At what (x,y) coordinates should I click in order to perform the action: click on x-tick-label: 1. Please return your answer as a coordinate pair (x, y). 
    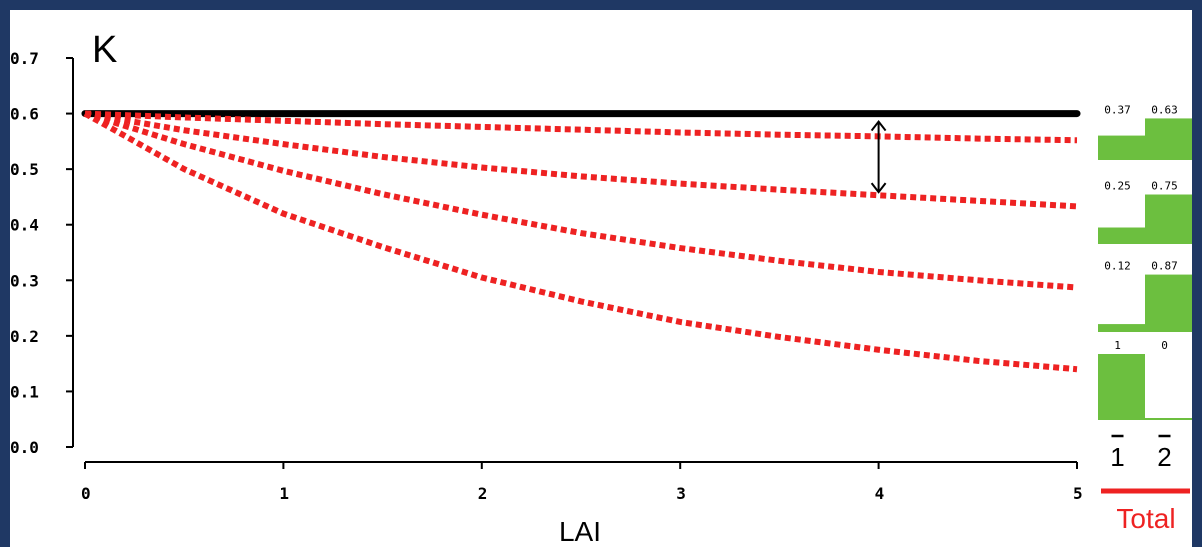
    Looking at the image, I should click on (284, 493).